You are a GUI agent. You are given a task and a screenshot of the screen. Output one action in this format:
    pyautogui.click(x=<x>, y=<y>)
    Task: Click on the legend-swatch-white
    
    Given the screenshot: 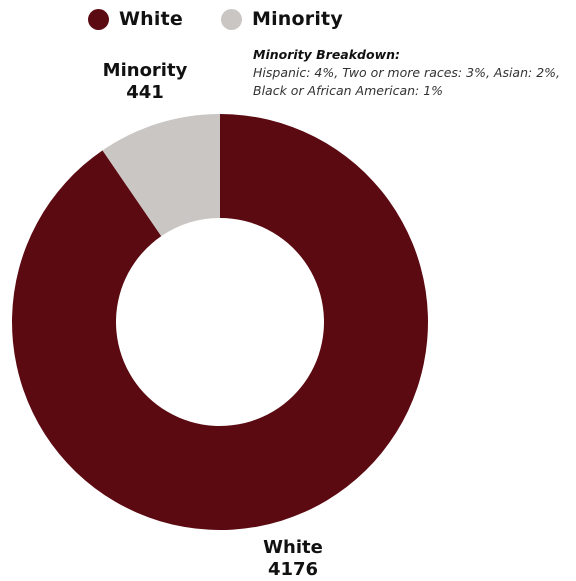 What is the action you would take?
    pyautogui.click(x=98, y=19)
    